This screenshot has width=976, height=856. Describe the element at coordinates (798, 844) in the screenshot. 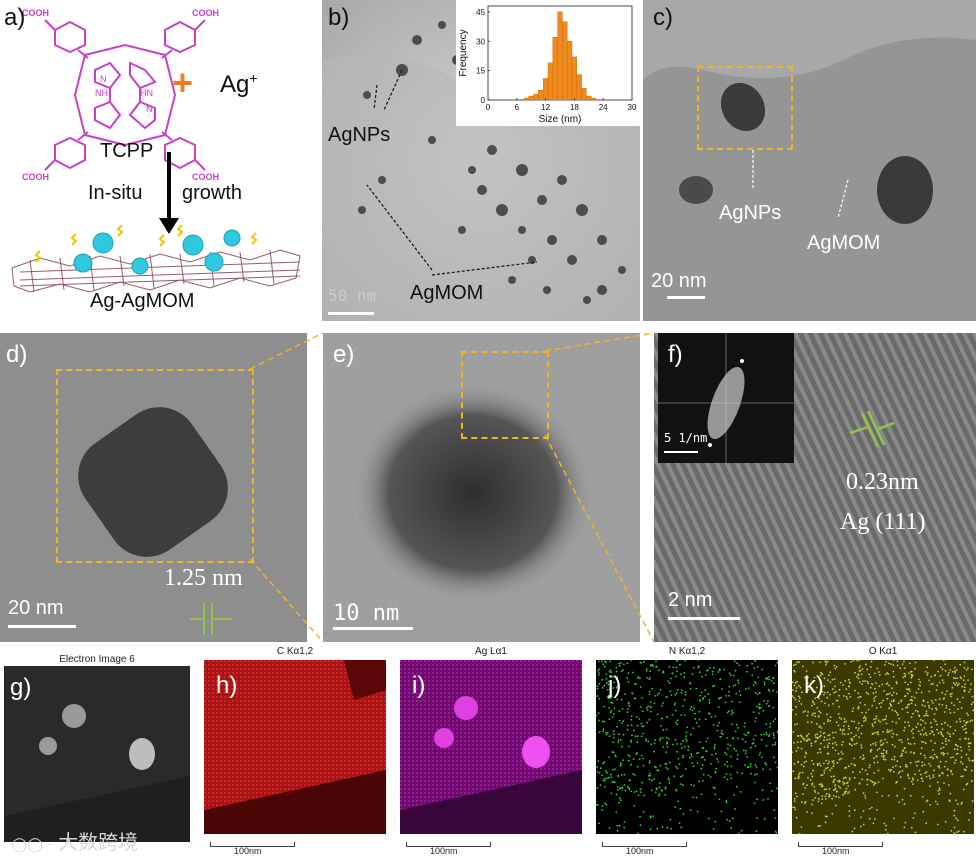

I see `map-scale-tick-k-left` at that location.